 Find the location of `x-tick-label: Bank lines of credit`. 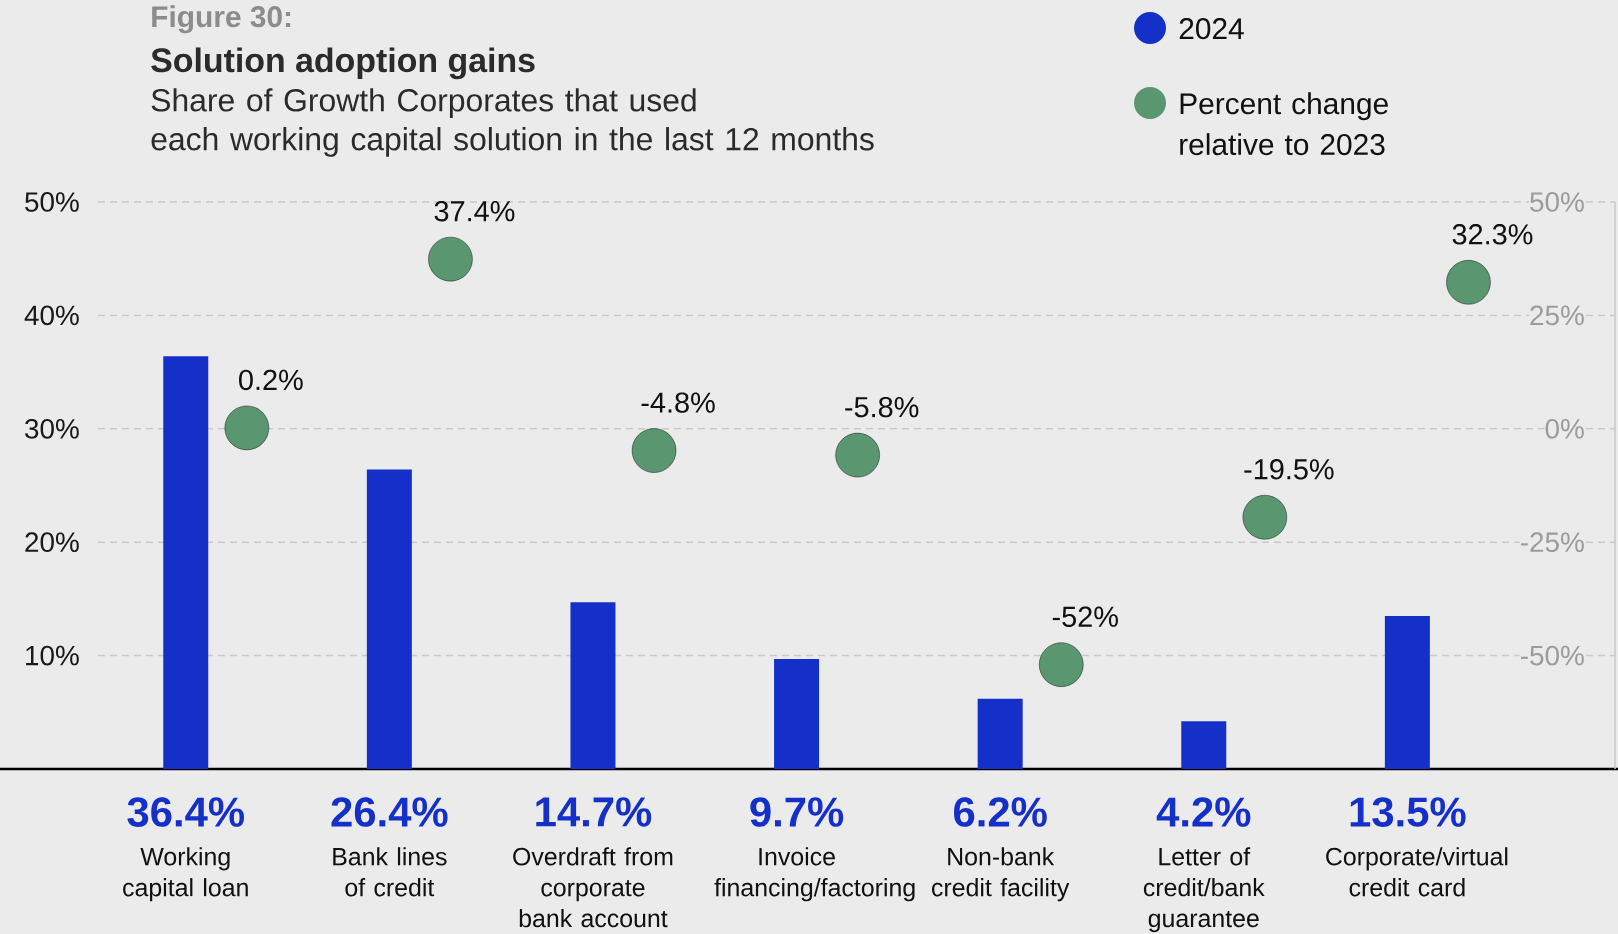

x-tick-label: Bank lines of credit is located at coordinates (390, 872).